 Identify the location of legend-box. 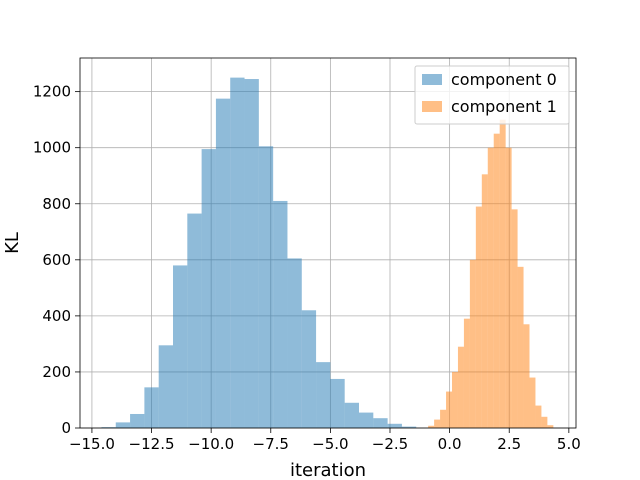
(492, 95).